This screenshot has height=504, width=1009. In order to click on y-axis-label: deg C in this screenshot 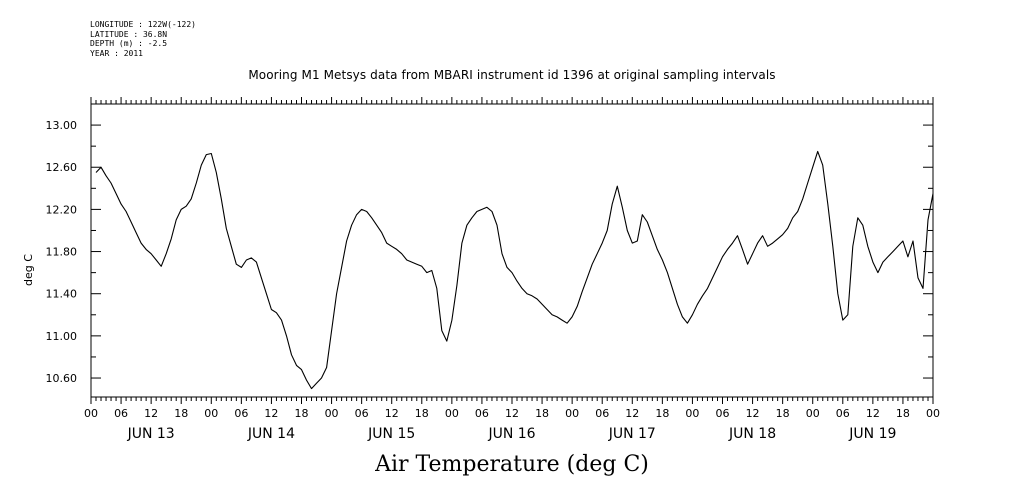, I will do `click(28, 270)`.